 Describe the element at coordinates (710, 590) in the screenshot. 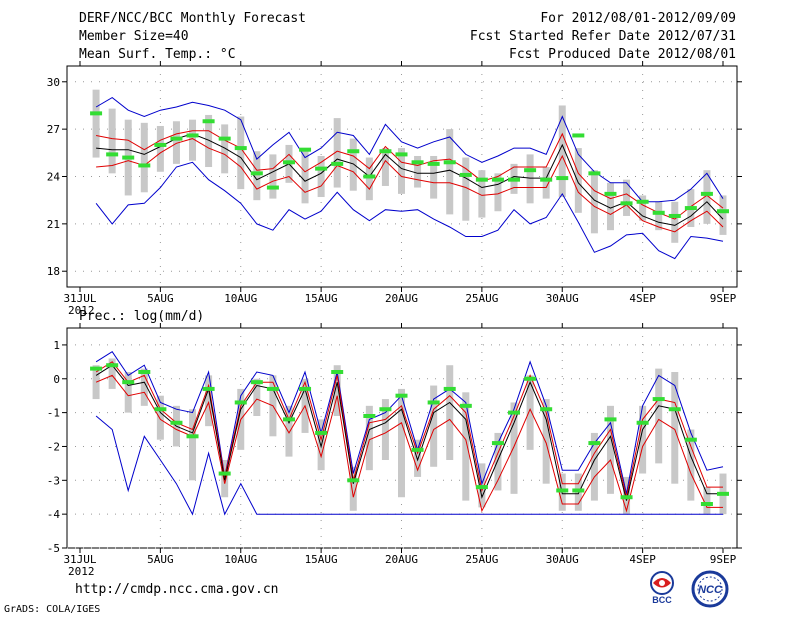

I see `ncc-logo-text: NCC` at that location.